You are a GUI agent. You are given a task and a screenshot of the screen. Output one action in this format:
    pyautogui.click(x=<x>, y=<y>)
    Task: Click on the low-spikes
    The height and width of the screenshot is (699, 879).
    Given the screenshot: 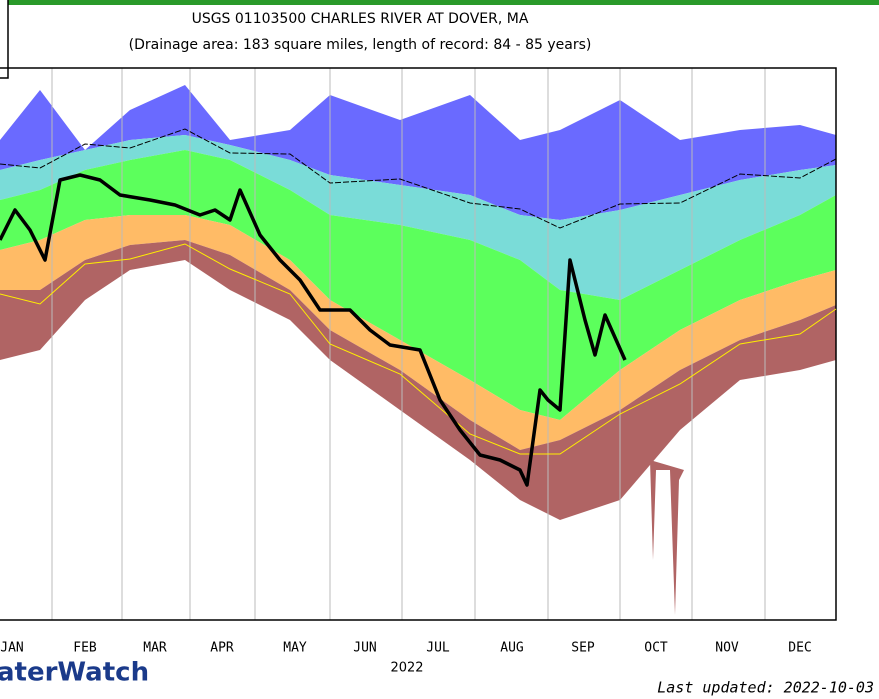 What is the action you would take?
    pyautogui.click(x=667, y=537)
    